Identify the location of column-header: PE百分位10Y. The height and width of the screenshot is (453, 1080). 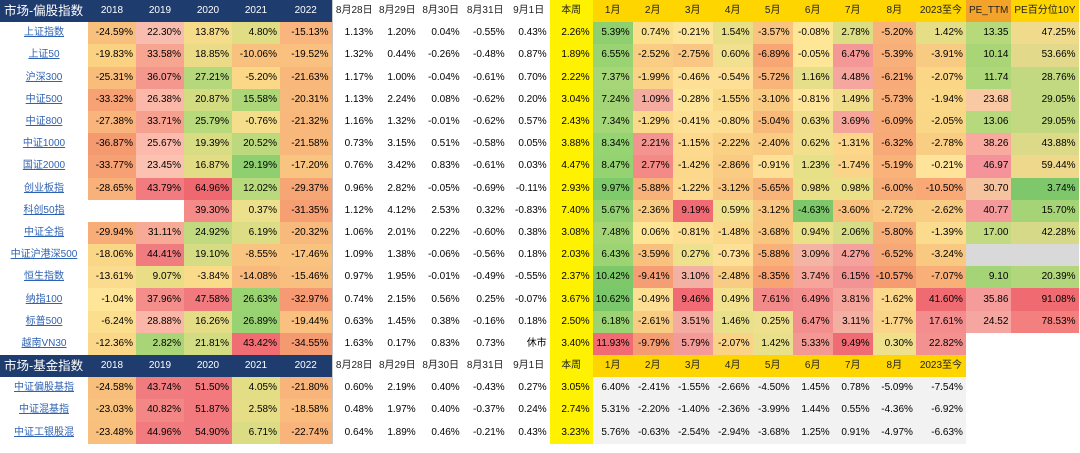
(1045, 11).